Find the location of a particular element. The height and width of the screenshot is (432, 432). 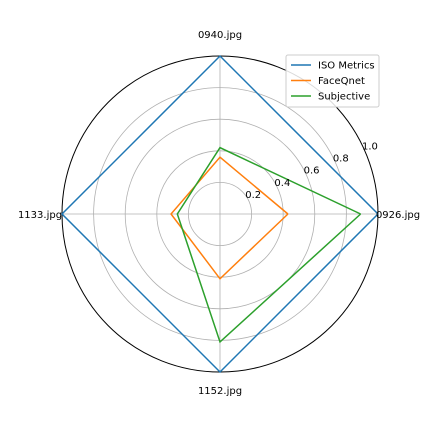

category-label: 1133.jpg is located at coordinates (40, 215).